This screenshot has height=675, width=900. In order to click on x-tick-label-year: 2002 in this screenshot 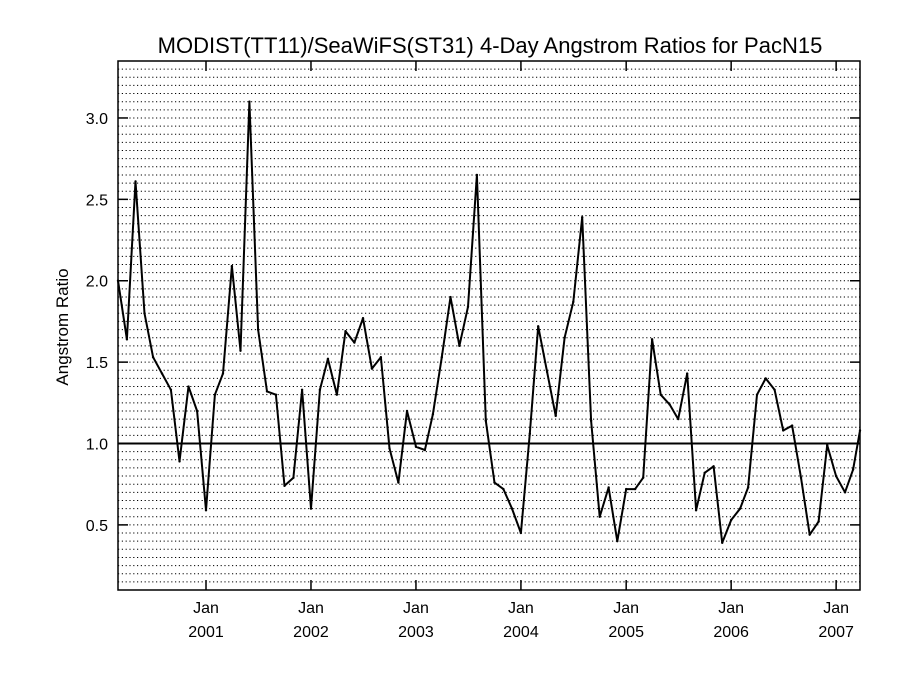, I will do `click(311, 632)`.